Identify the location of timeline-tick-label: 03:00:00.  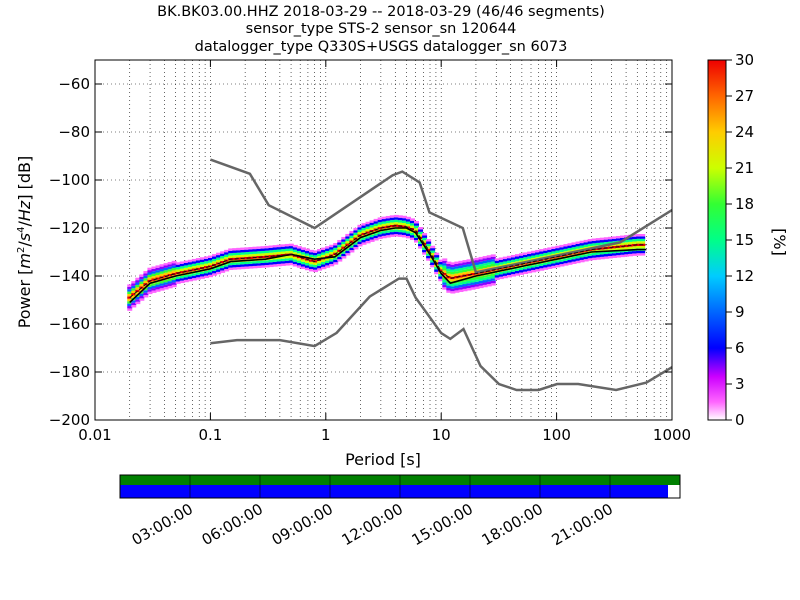
(162, 524).